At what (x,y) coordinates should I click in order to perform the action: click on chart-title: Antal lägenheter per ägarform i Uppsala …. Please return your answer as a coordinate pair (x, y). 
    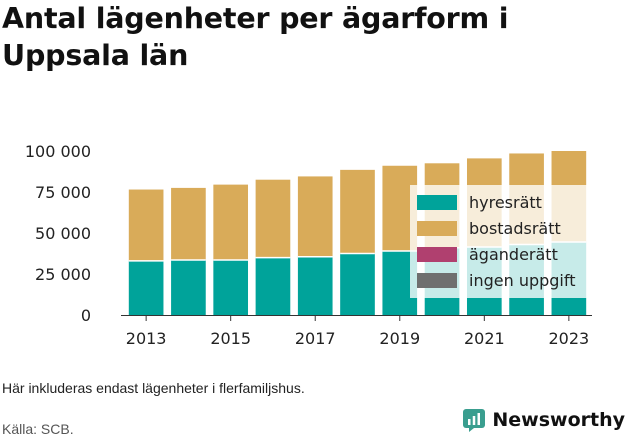
    Looking at the image, I should click on (255, 37).